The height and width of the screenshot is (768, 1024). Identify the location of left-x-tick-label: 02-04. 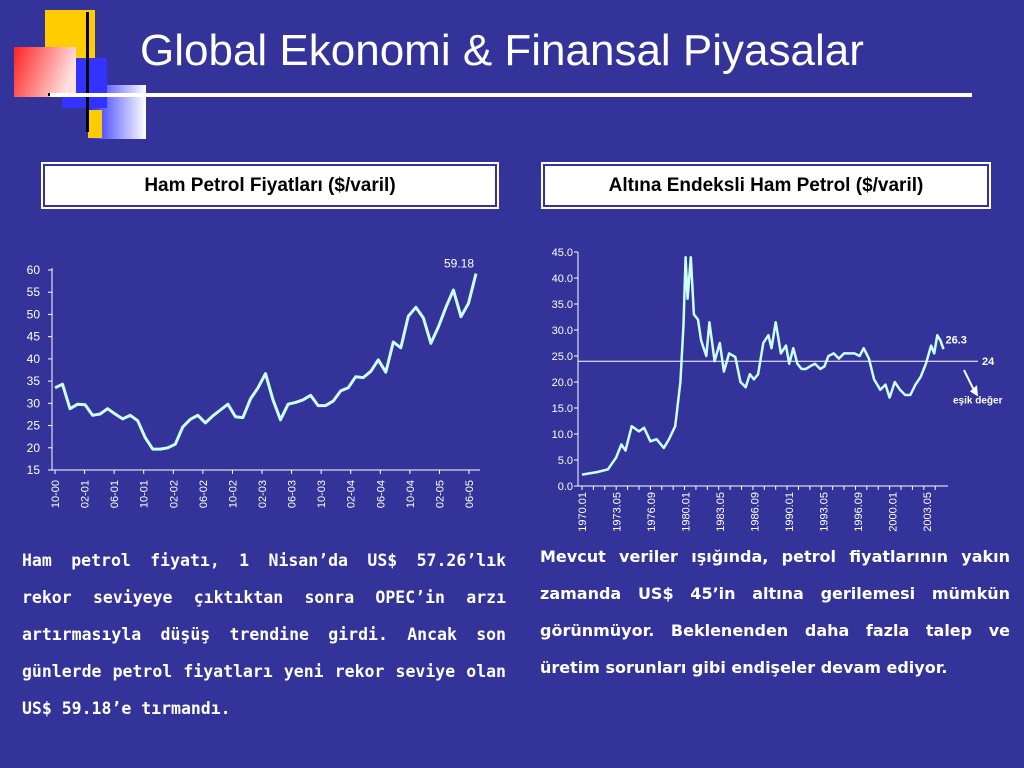
(352, 494).